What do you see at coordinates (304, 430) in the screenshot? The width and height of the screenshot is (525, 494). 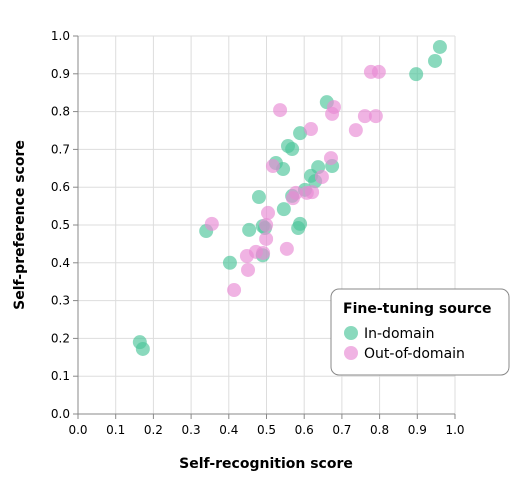 I see `x-tick-label: 0.6` at bounding box center [304, 430].